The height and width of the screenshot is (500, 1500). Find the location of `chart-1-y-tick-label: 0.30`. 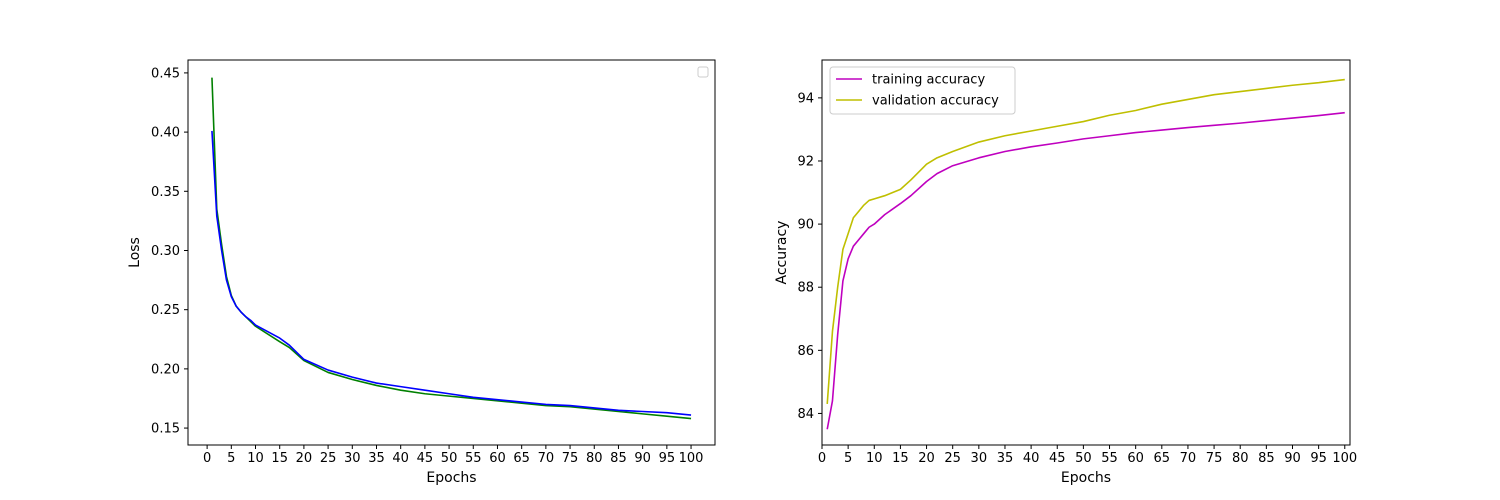

chart-1-y-tick-label: 0.30 is located at coordinates (165, 251).